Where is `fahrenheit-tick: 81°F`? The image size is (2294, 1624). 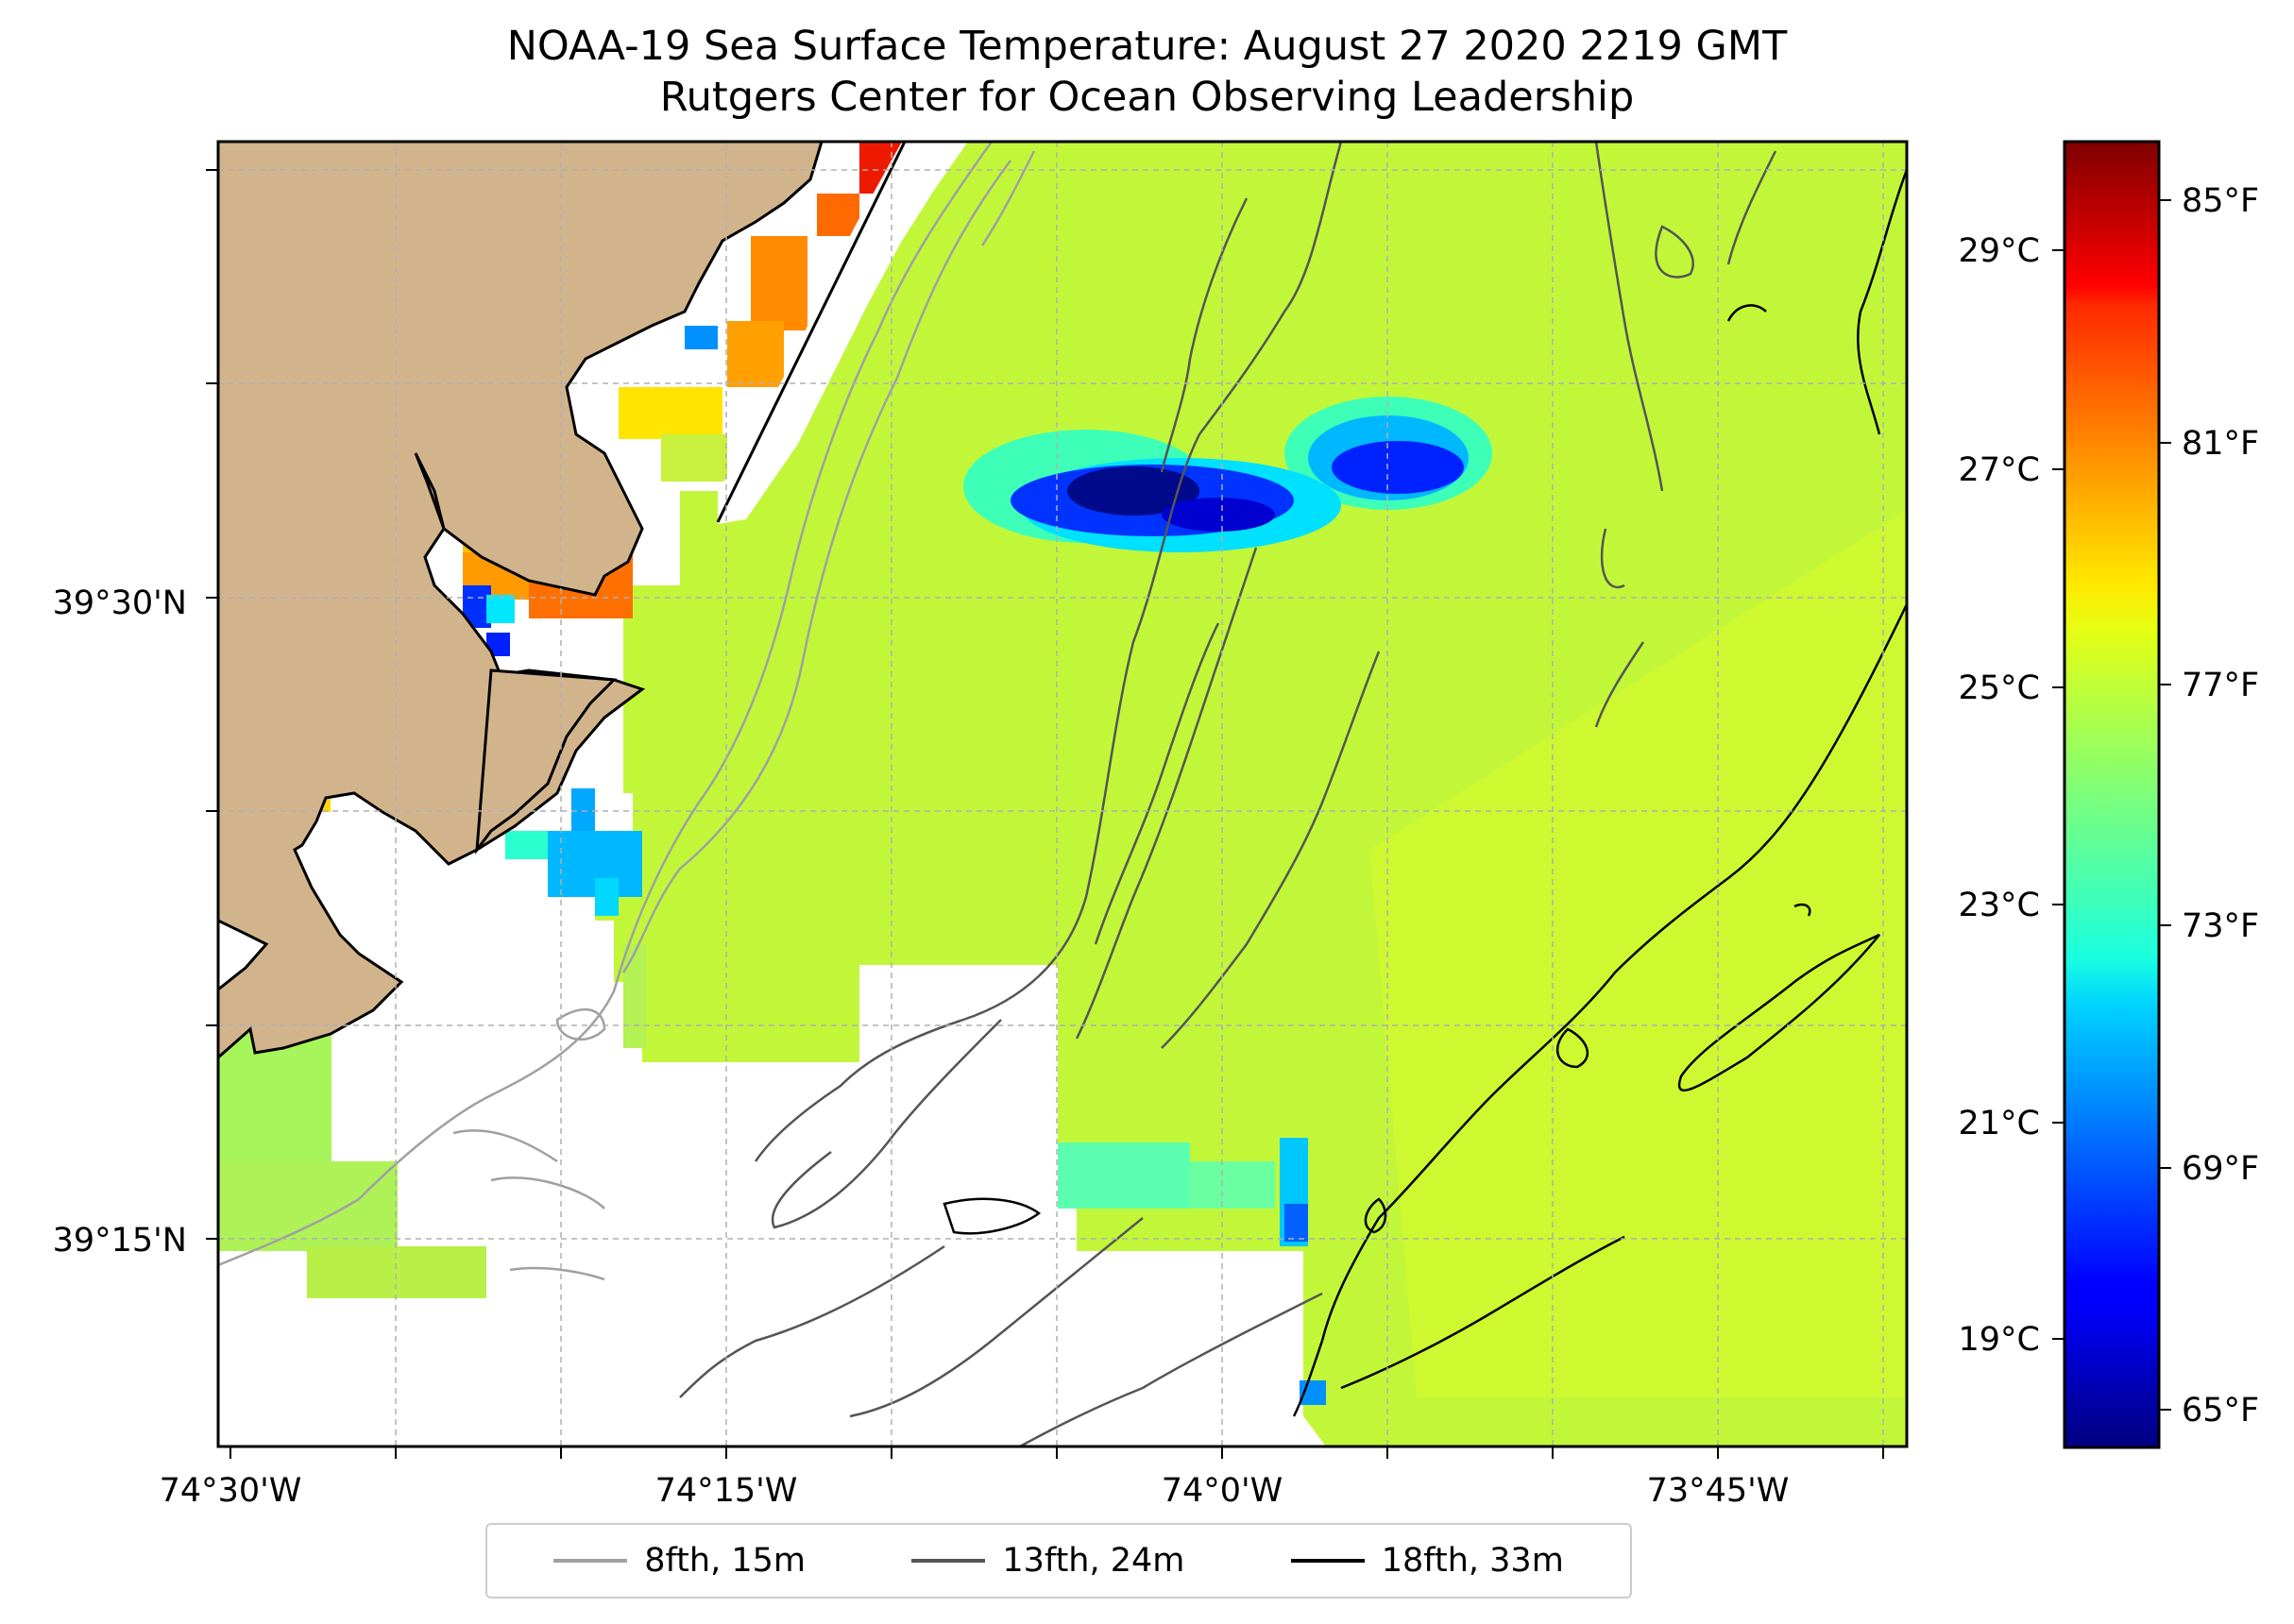 fahrenheit-tick: 81°F is located at coordinates (2220, 444).